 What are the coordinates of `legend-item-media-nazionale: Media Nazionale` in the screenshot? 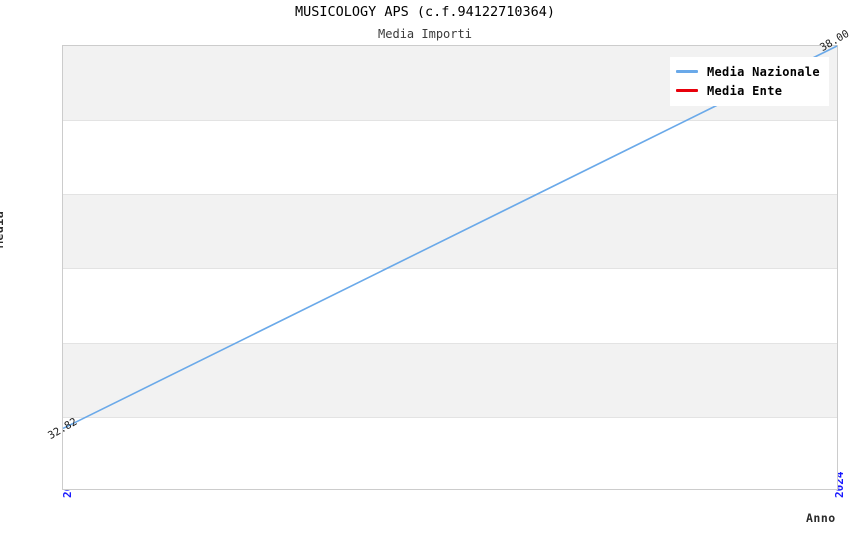 It's located at (748, 71).